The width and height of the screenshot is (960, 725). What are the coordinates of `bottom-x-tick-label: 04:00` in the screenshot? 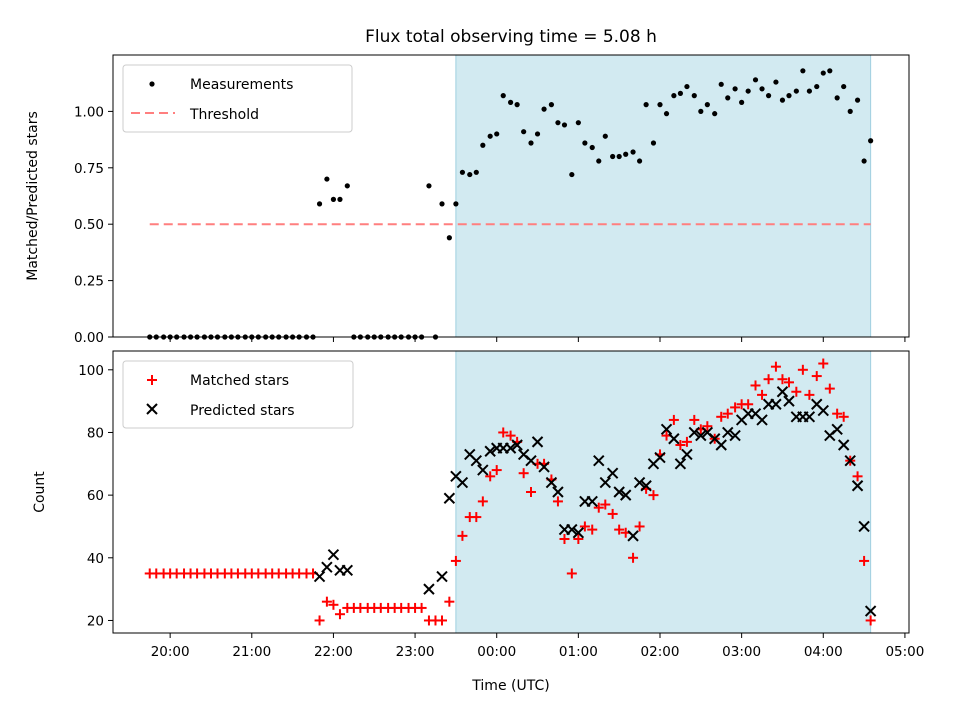 It's located at (823, 652).